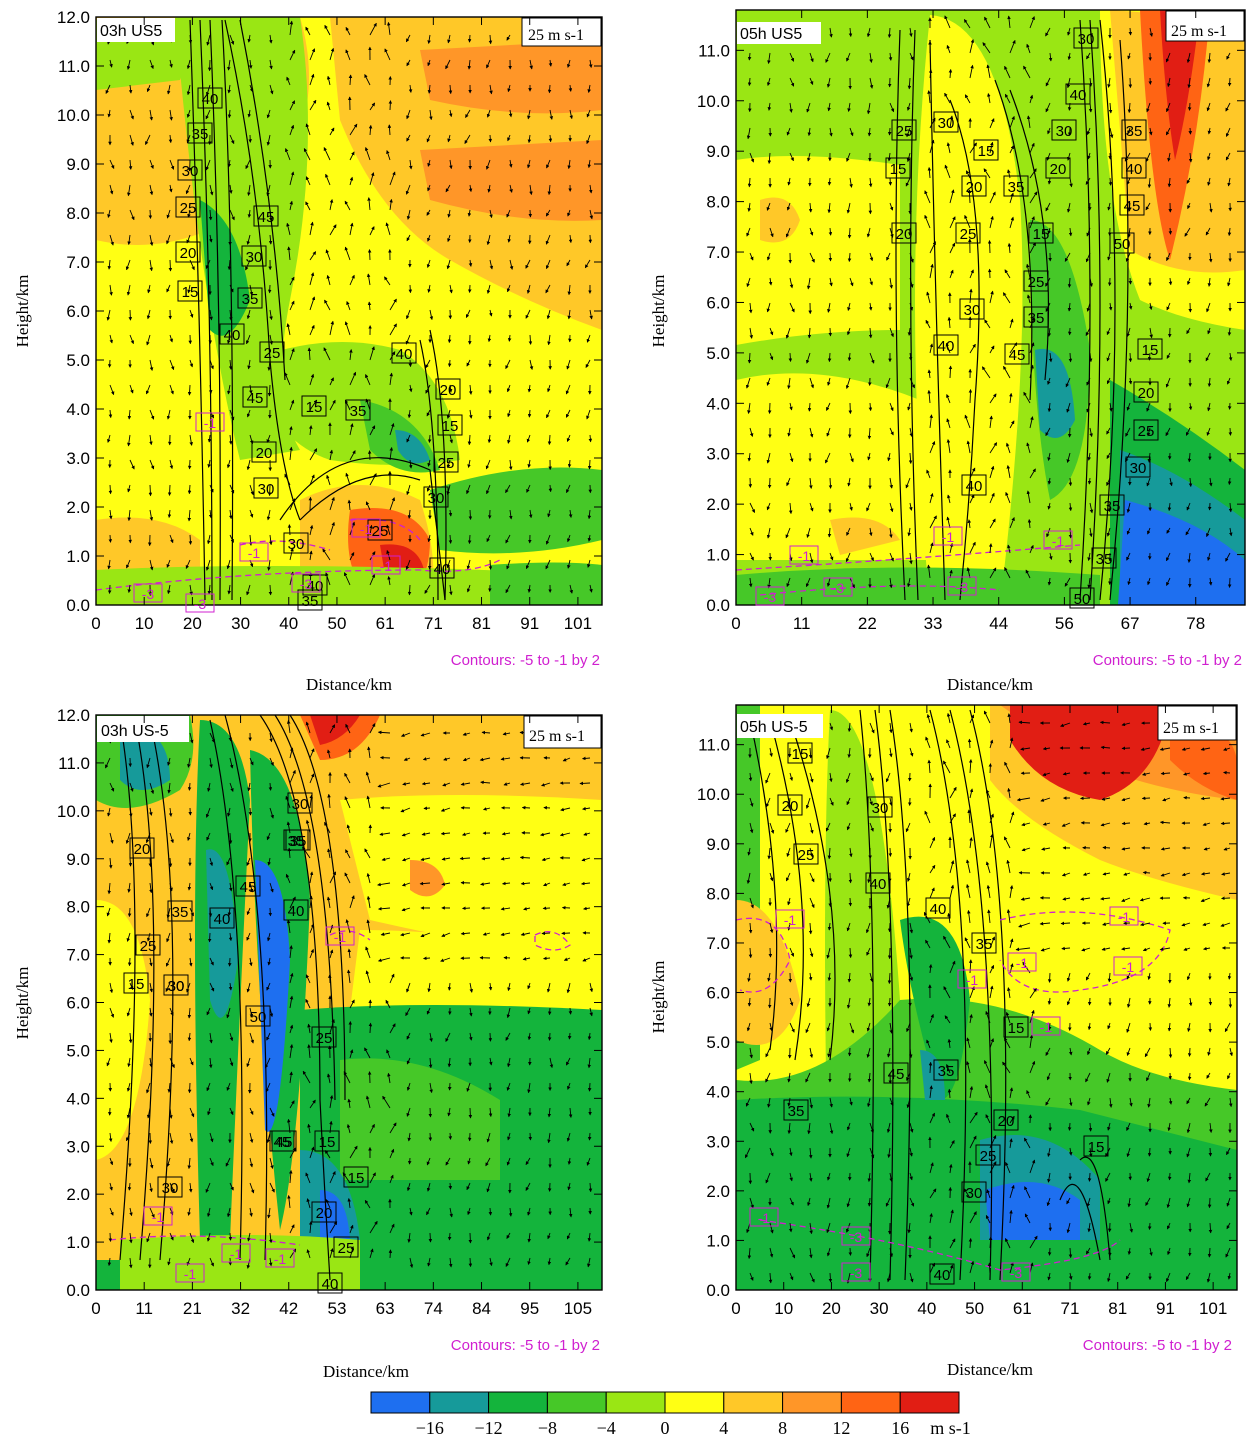  Describe the element at coordinates (1017, 355) in the screenshot. I see `contour-label-text: 45` at that location.